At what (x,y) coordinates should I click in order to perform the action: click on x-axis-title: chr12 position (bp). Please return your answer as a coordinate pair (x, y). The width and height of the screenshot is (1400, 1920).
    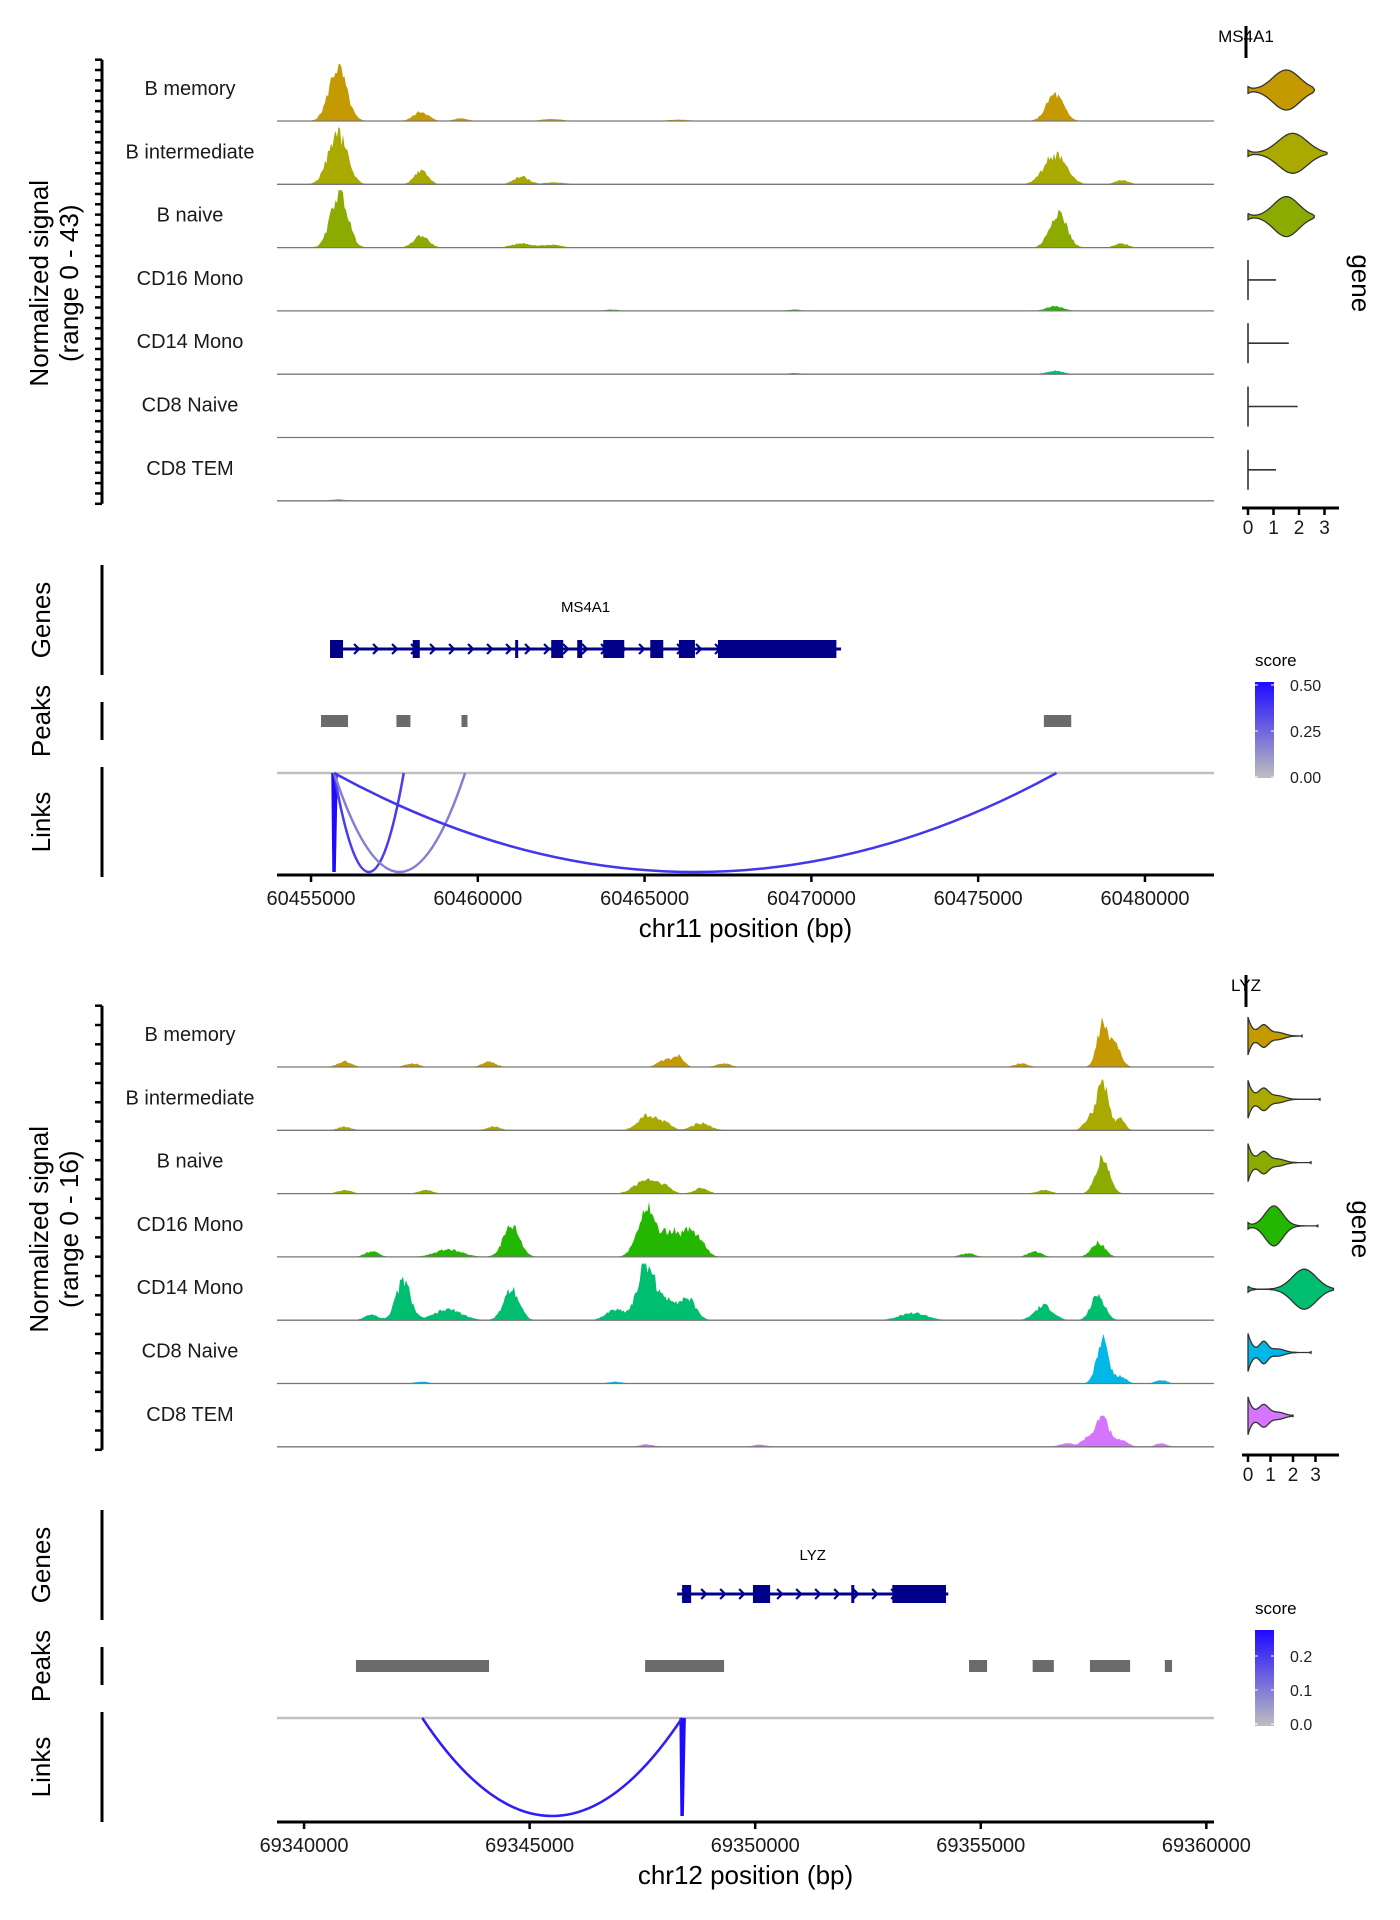
    Looking at the image, I should click on (745, 1875).